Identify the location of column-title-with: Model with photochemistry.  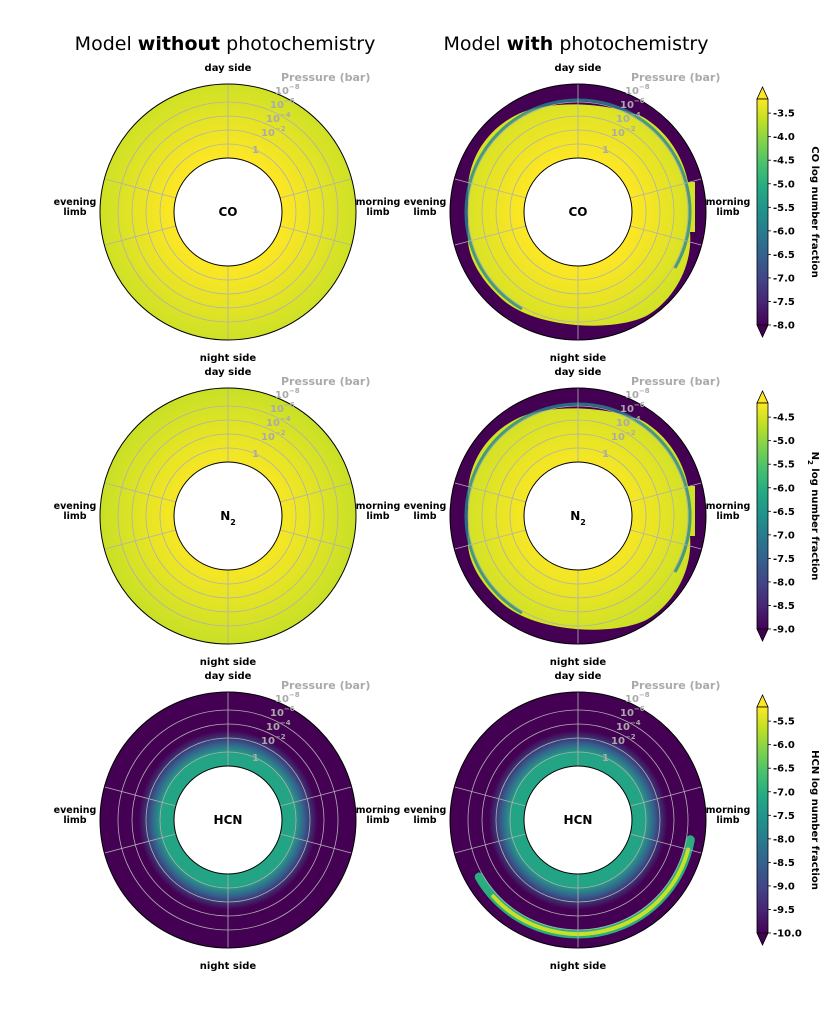
(576, 44).